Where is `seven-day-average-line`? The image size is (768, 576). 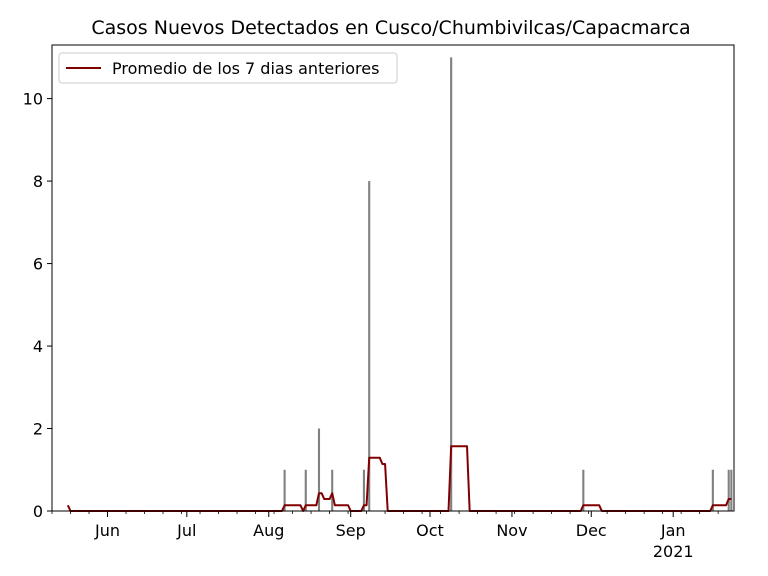 seven-day-average-line is located at coordinates (399, 478).